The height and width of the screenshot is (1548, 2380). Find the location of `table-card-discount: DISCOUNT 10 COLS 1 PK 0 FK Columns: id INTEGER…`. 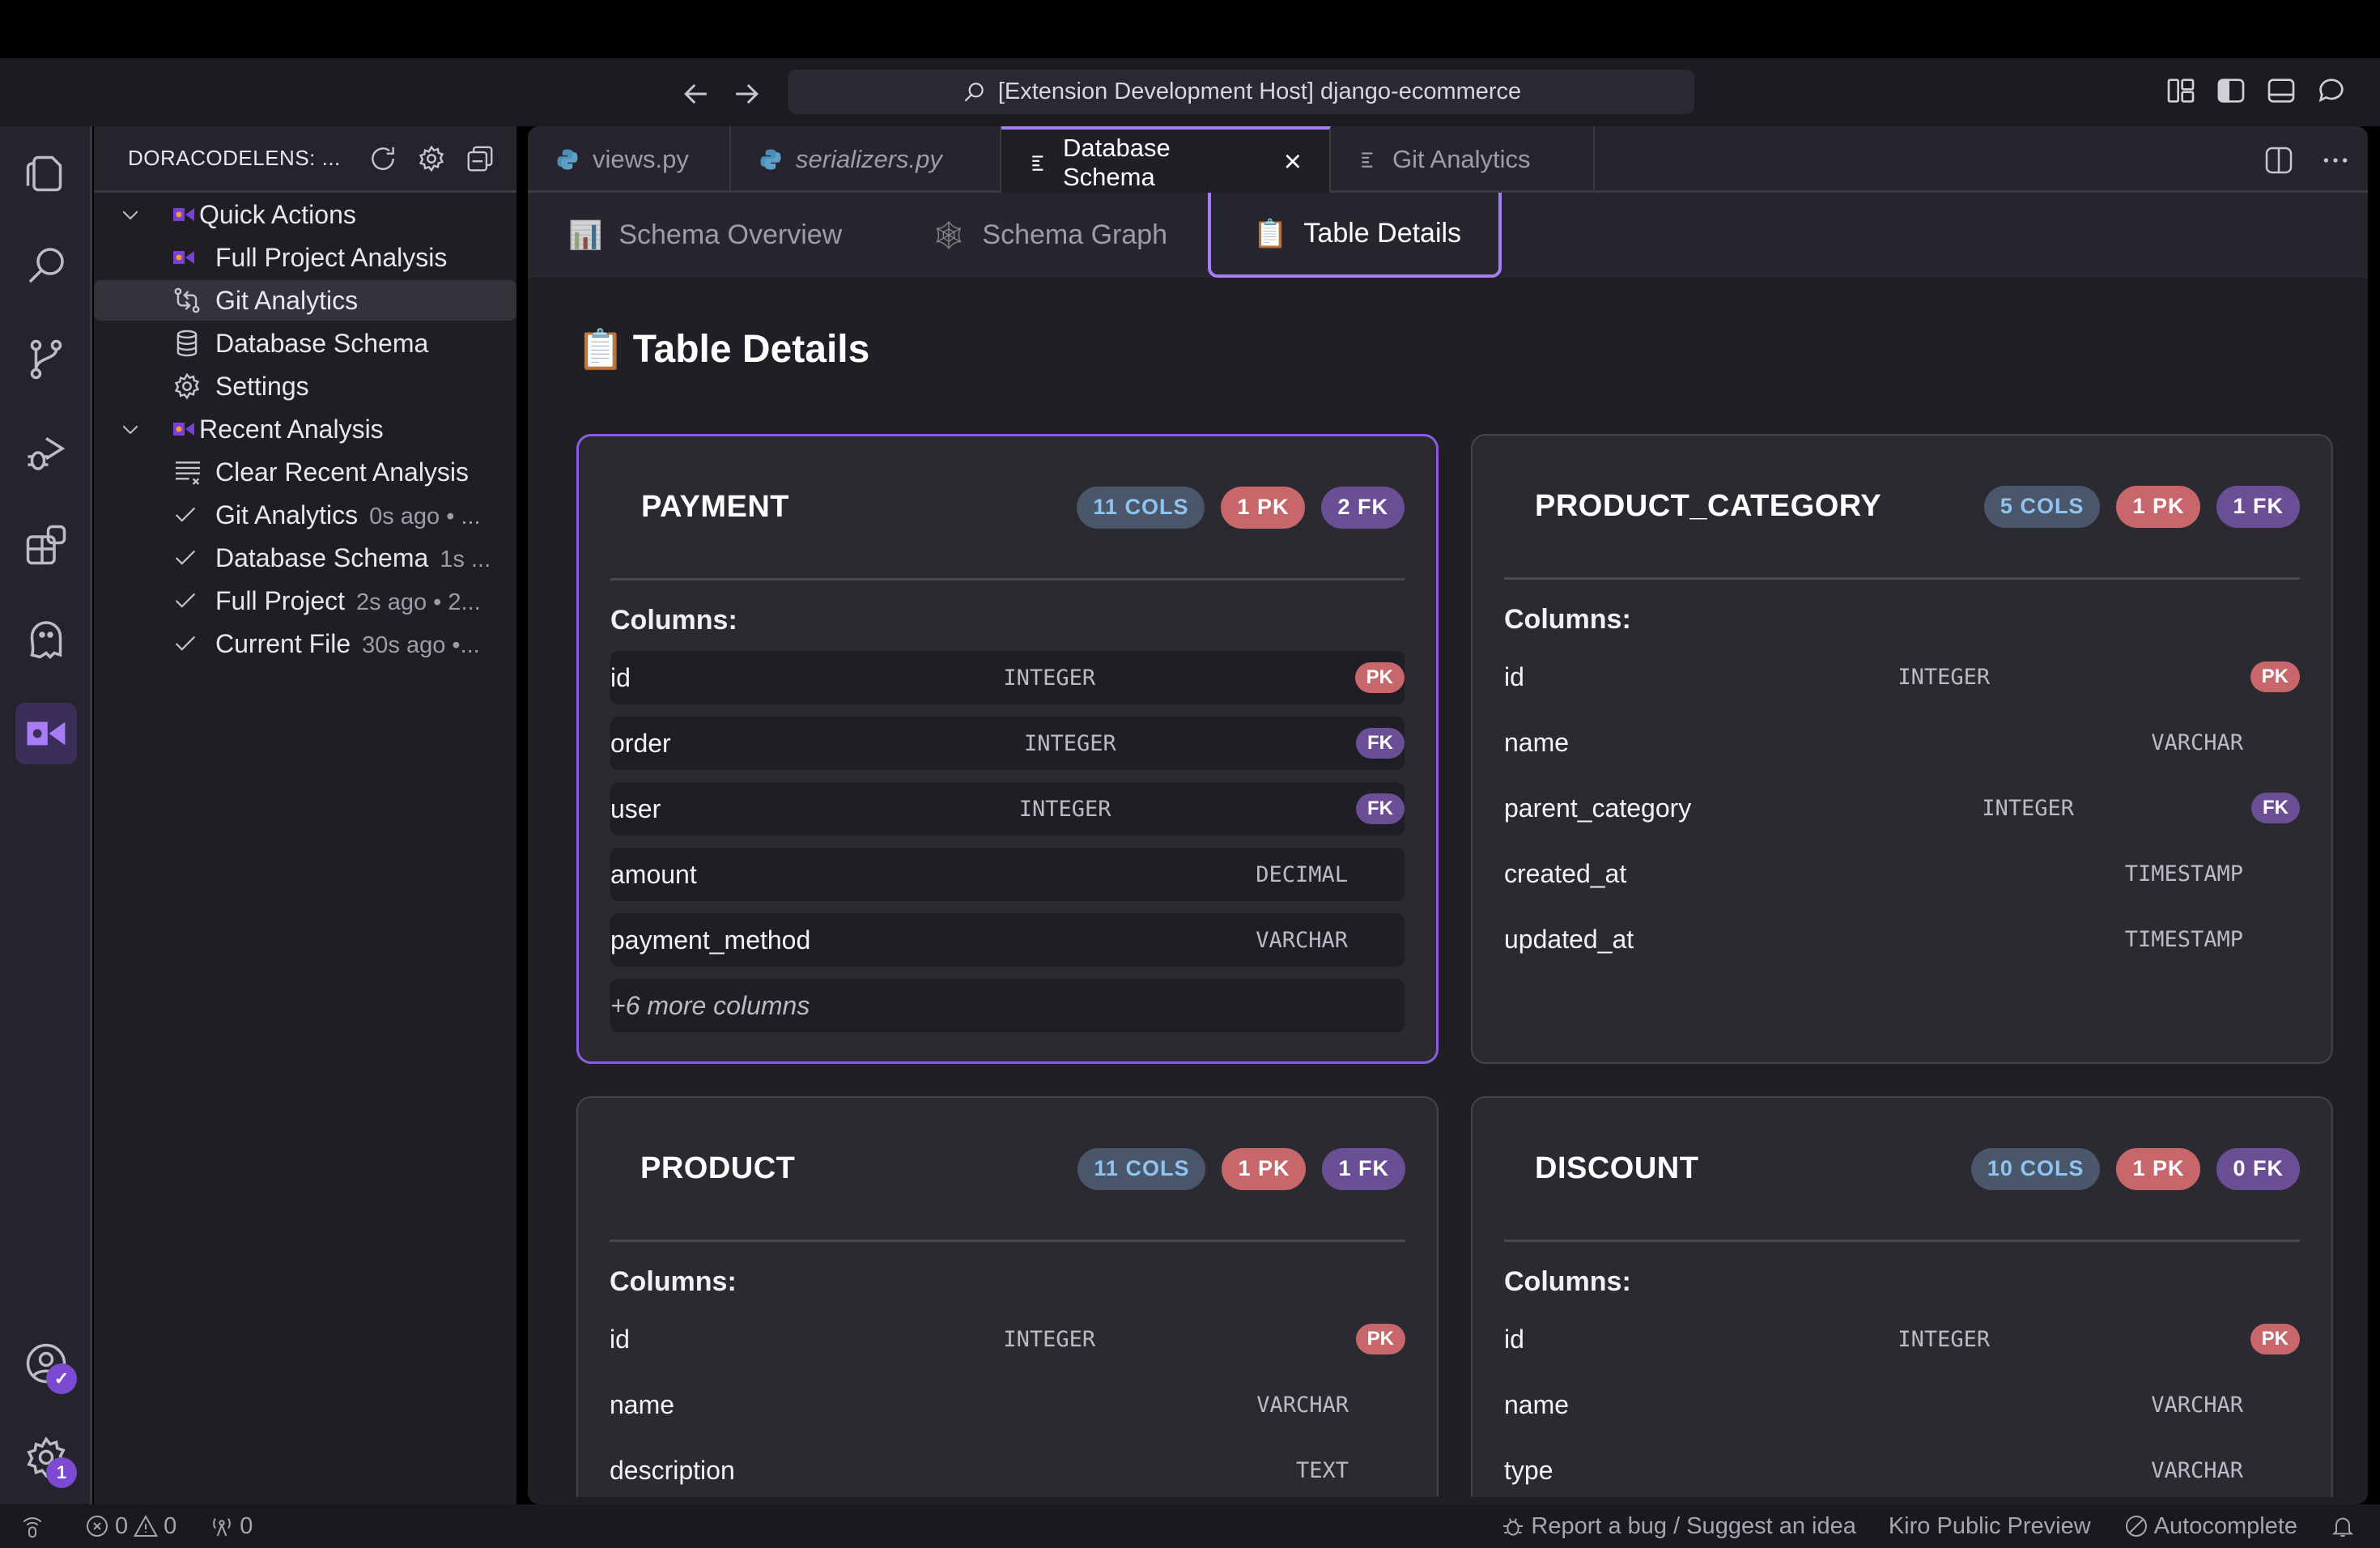

table-card-discount: DISCOUNT 10 COLS 1 PK 0 FK Columns: id INTEGER… is located at coordinates (1902, 1297).